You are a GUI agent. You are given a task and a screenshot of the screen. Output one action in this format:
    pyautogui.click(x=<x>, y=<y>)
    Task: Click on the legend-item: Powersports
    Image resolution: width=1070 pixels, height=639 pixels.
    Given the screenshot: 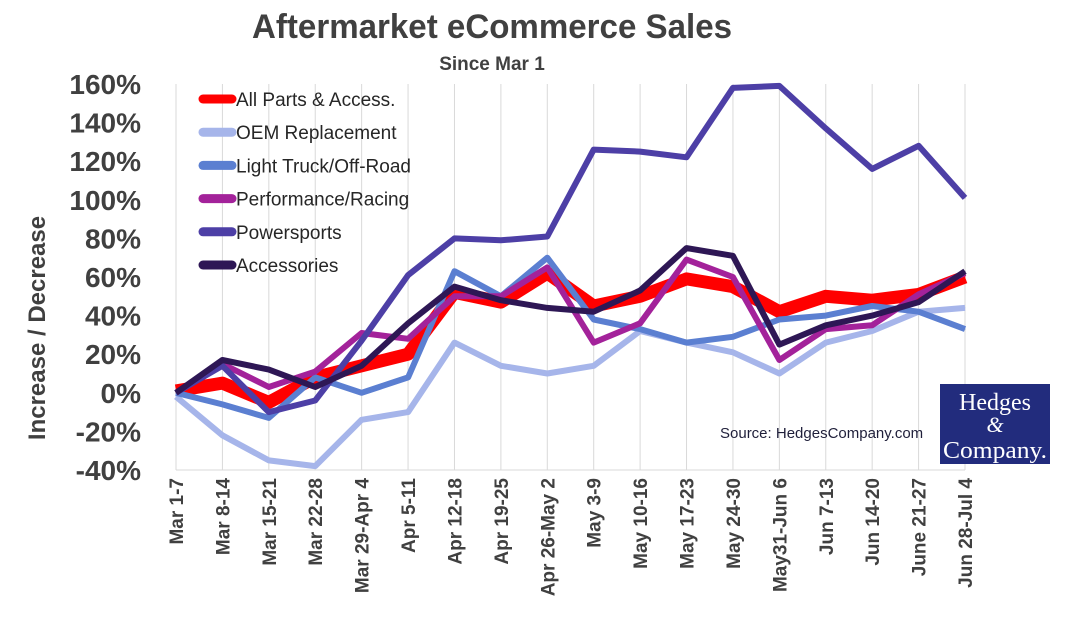 What is the action you would take?
    pyautogui.click(x=270, y=233)
    